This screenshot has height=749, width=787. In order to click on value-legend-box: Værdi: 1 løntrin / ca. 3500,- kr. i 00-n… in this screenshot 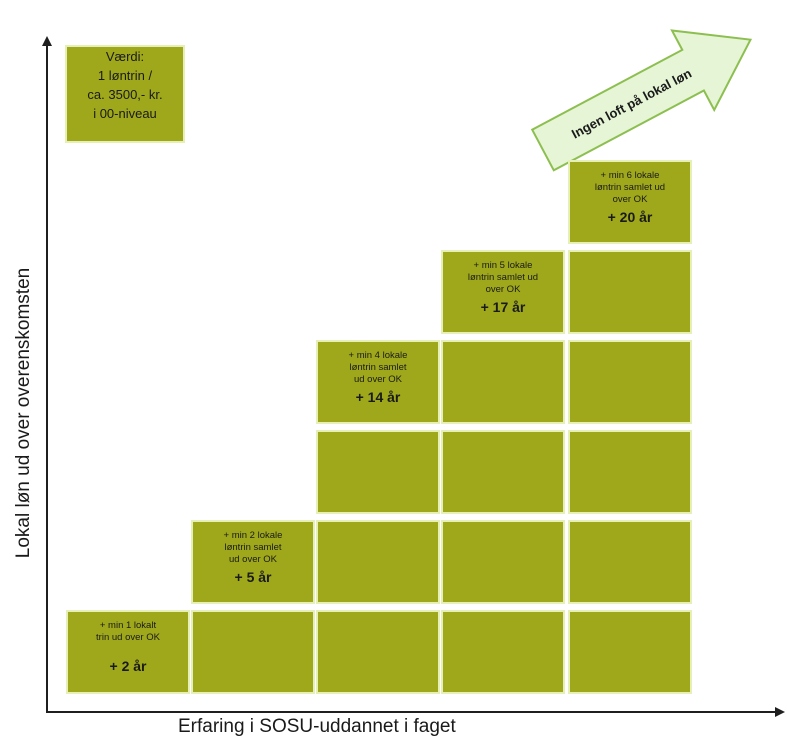, I will do `click(125, 94)`.